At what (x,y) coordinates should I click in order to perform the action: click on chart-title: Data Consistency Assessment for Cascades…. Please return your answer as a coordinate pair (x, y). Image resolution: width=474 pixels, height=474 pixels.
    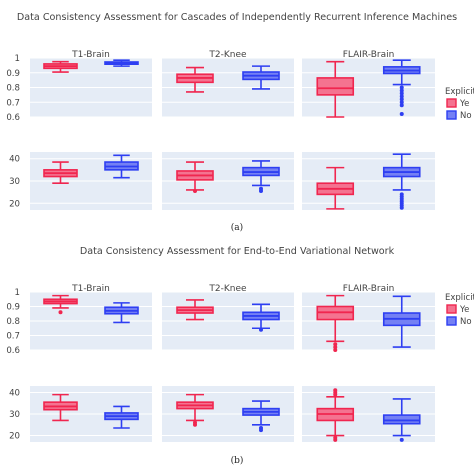
    Looking at the image, I should click on (237, 17).